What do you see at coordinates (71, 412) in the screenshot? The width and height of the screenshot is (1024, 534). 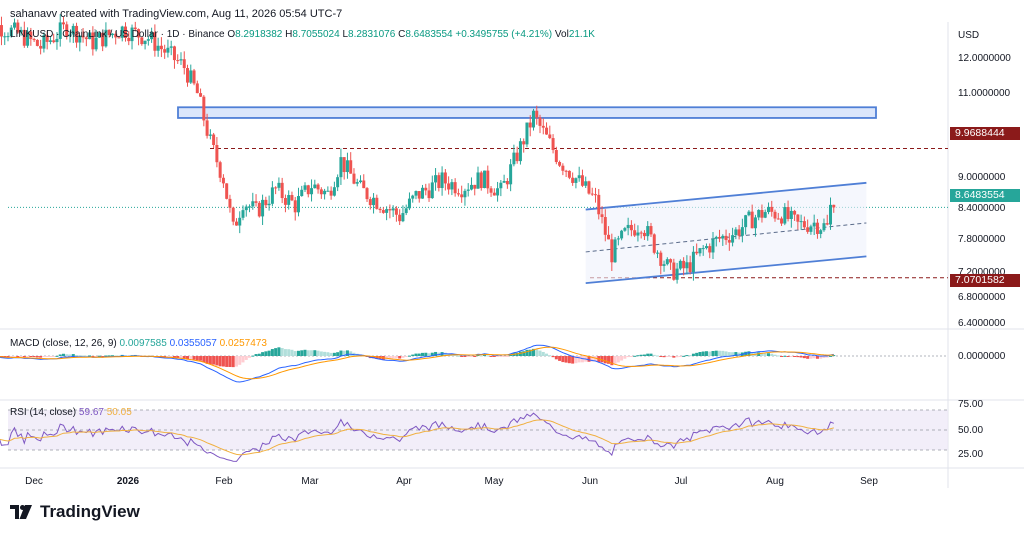 I see `rsi-legend: RSI (14, close) 59.67 50.05` at bounding box center [71, 412].